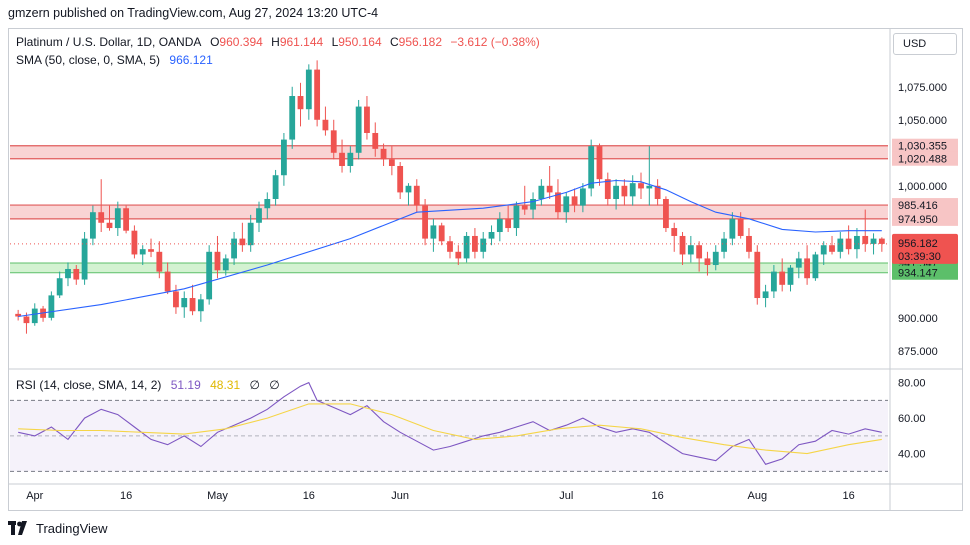 This screenshot has height=545, width=970. I want to click on resistance-bottom-label: 1,020.488, so click(922, 160).